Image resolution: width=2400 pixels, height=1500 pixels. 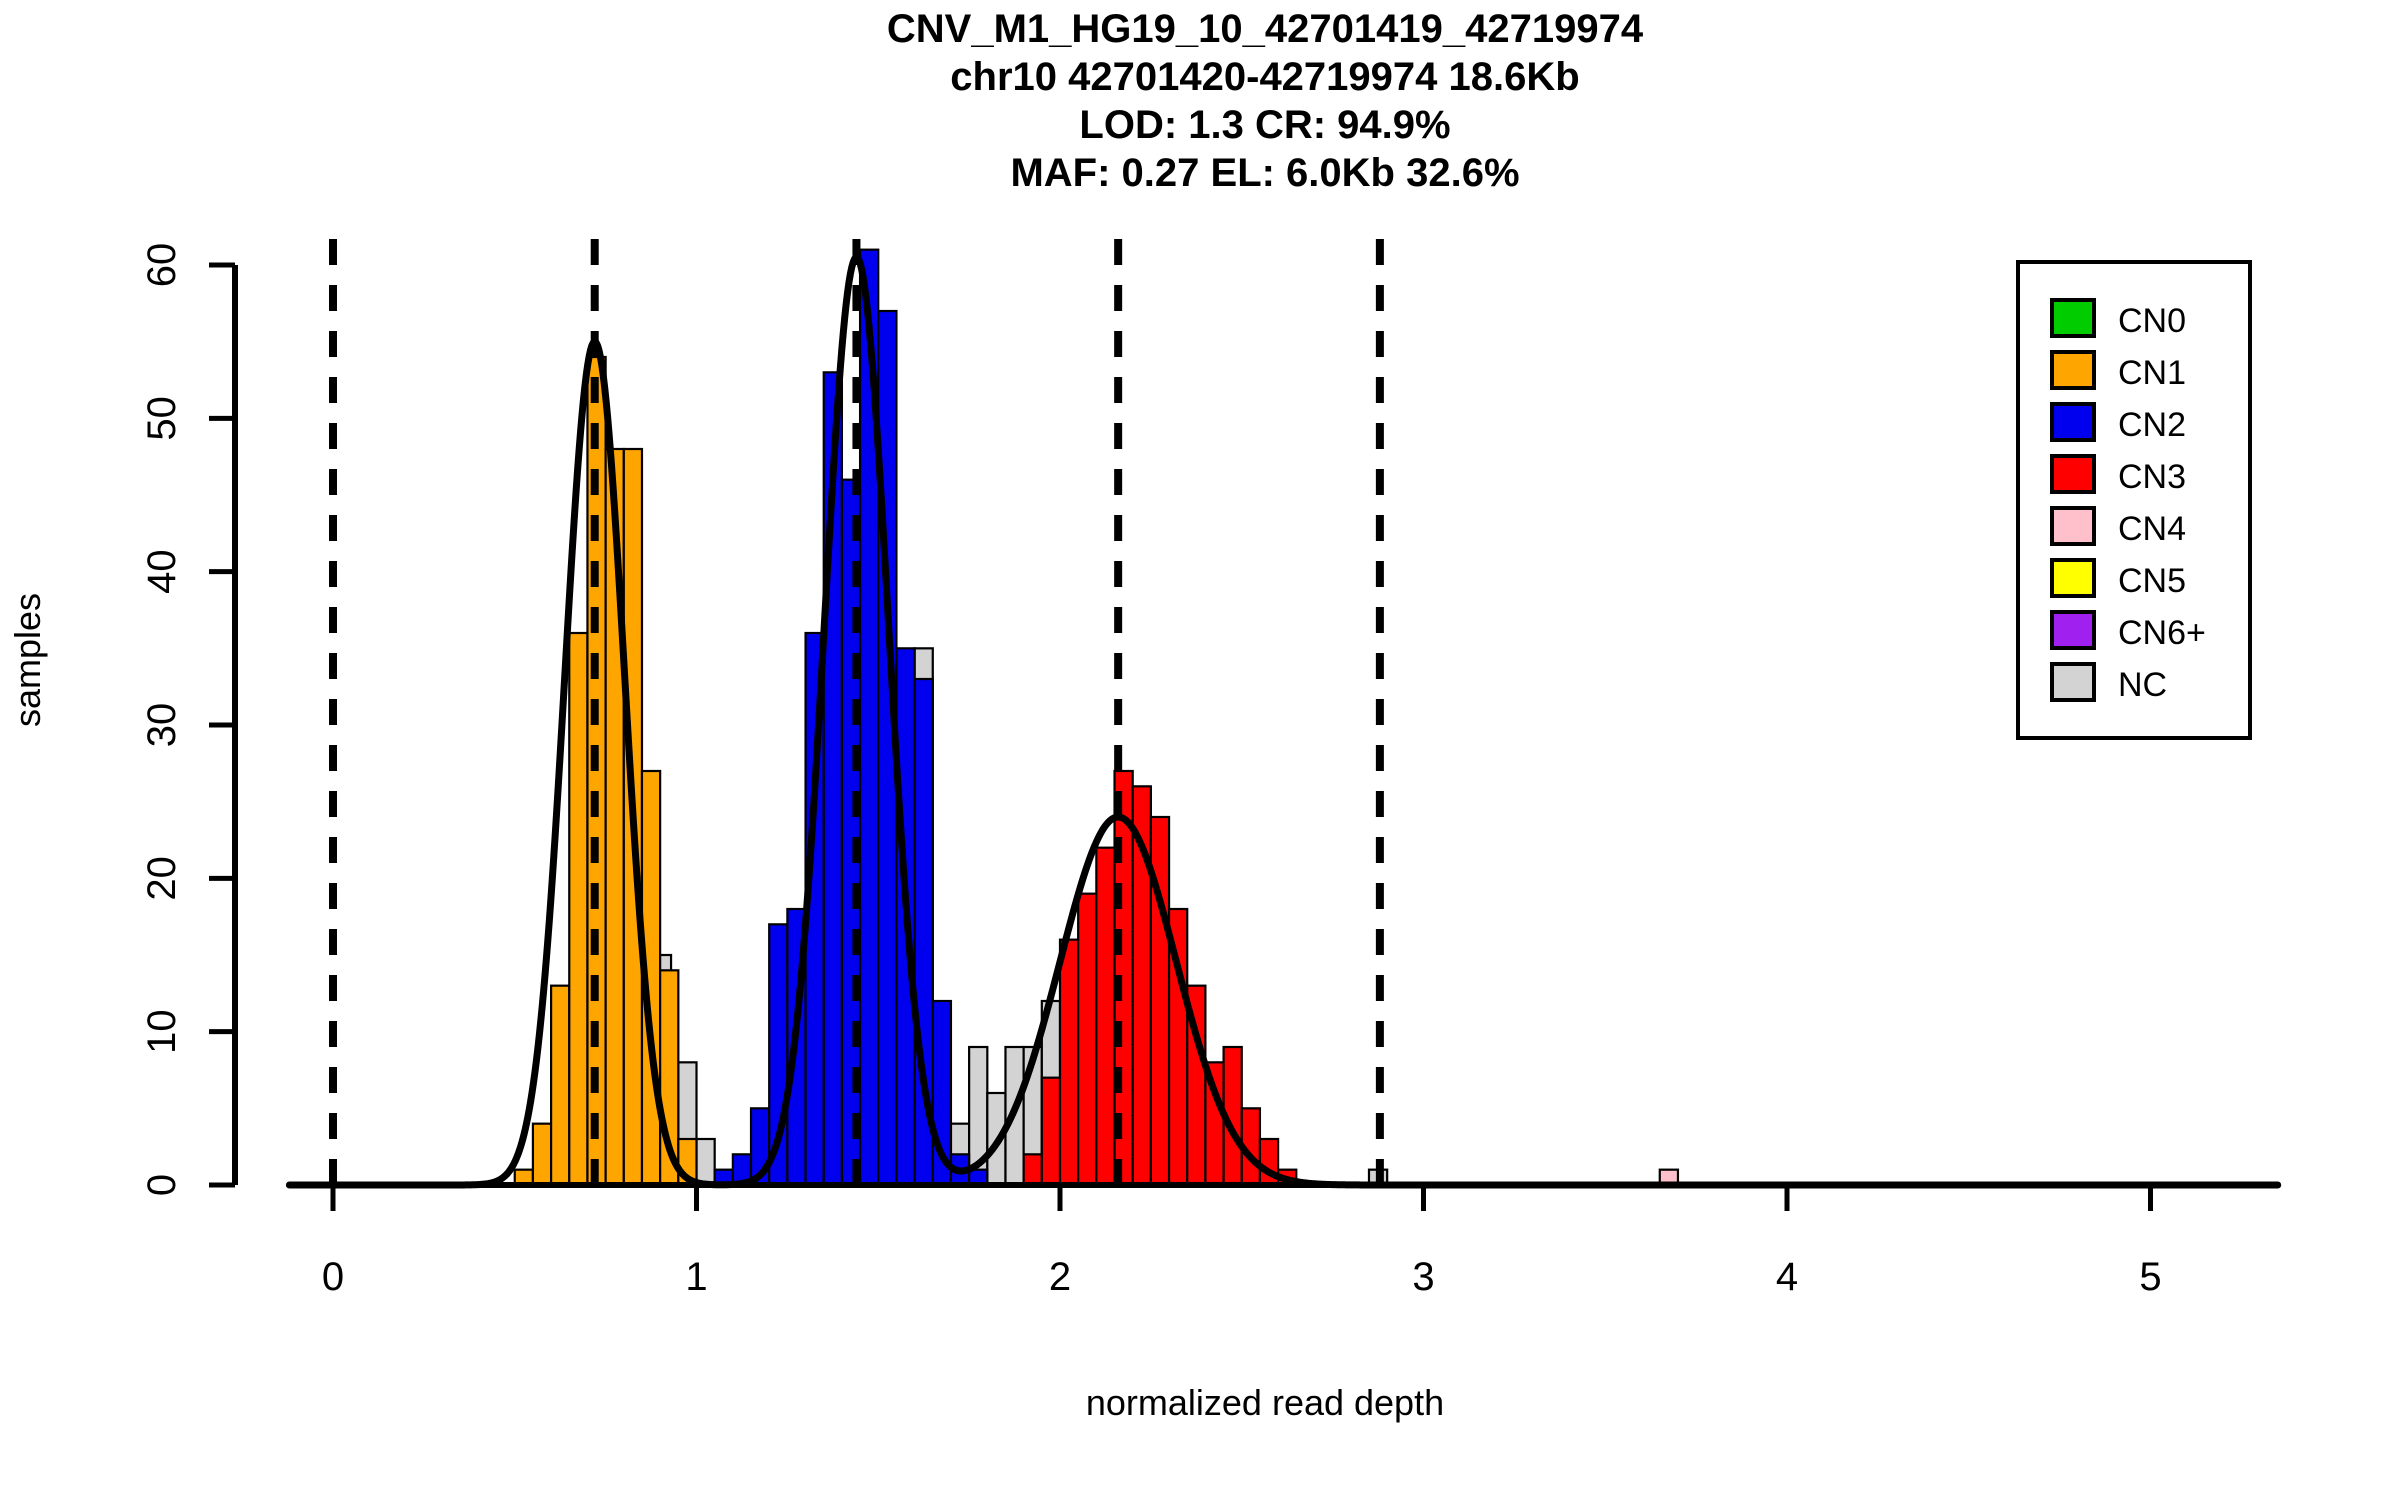 What do you see at coordinates (162, 1031) in the screenshot?
I see `y-tick-label: 10` at bounding box center [162, 1031].